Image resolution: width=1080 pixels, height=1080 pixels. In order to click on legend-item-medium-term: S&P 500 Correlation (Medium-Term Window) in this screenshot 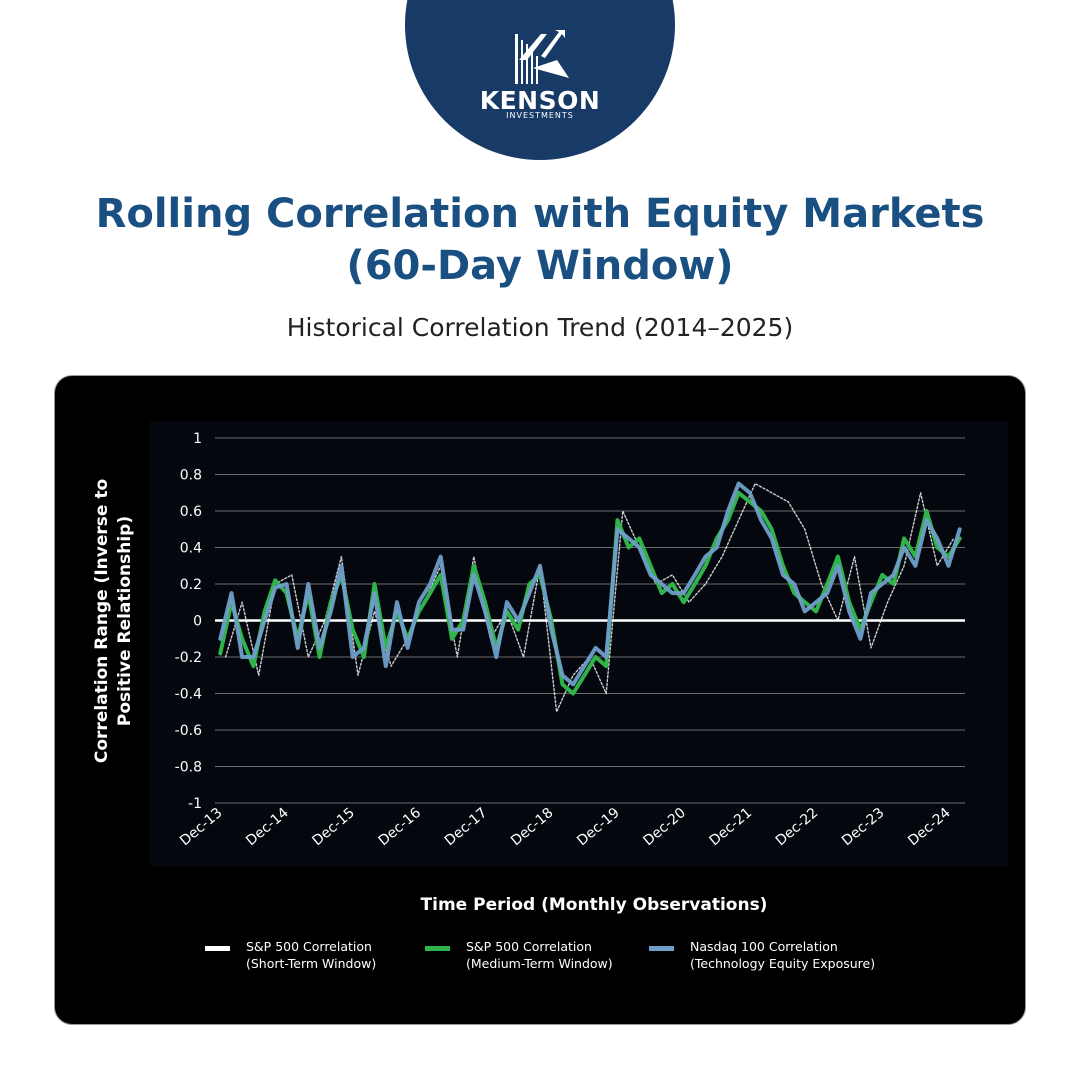, I will do `click(519, 955)`.